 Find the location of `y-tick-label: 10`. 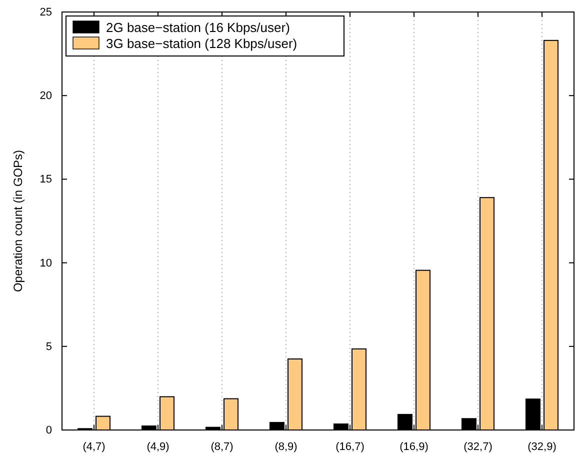

y-tick-label: 10 is located at coordinates (46, 263).